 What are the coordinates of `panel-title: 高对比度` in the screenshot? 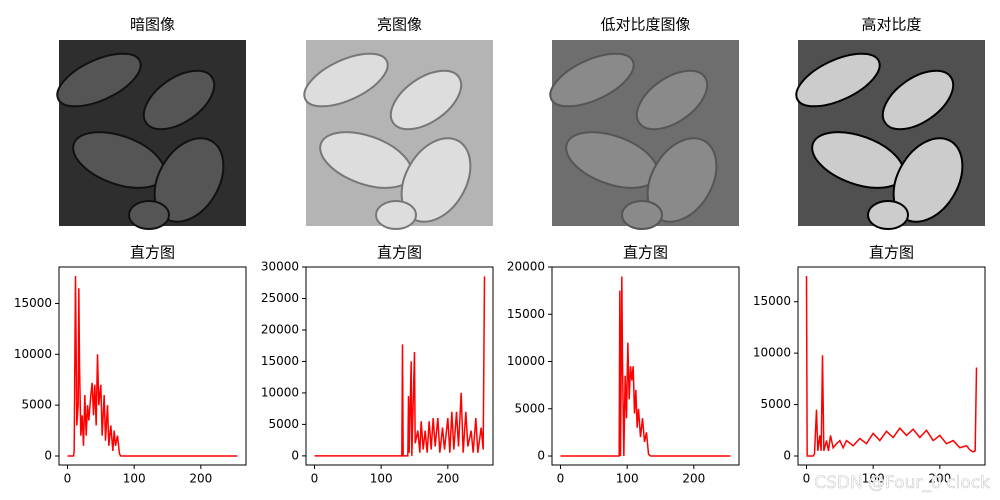 It's located at (891, 25).